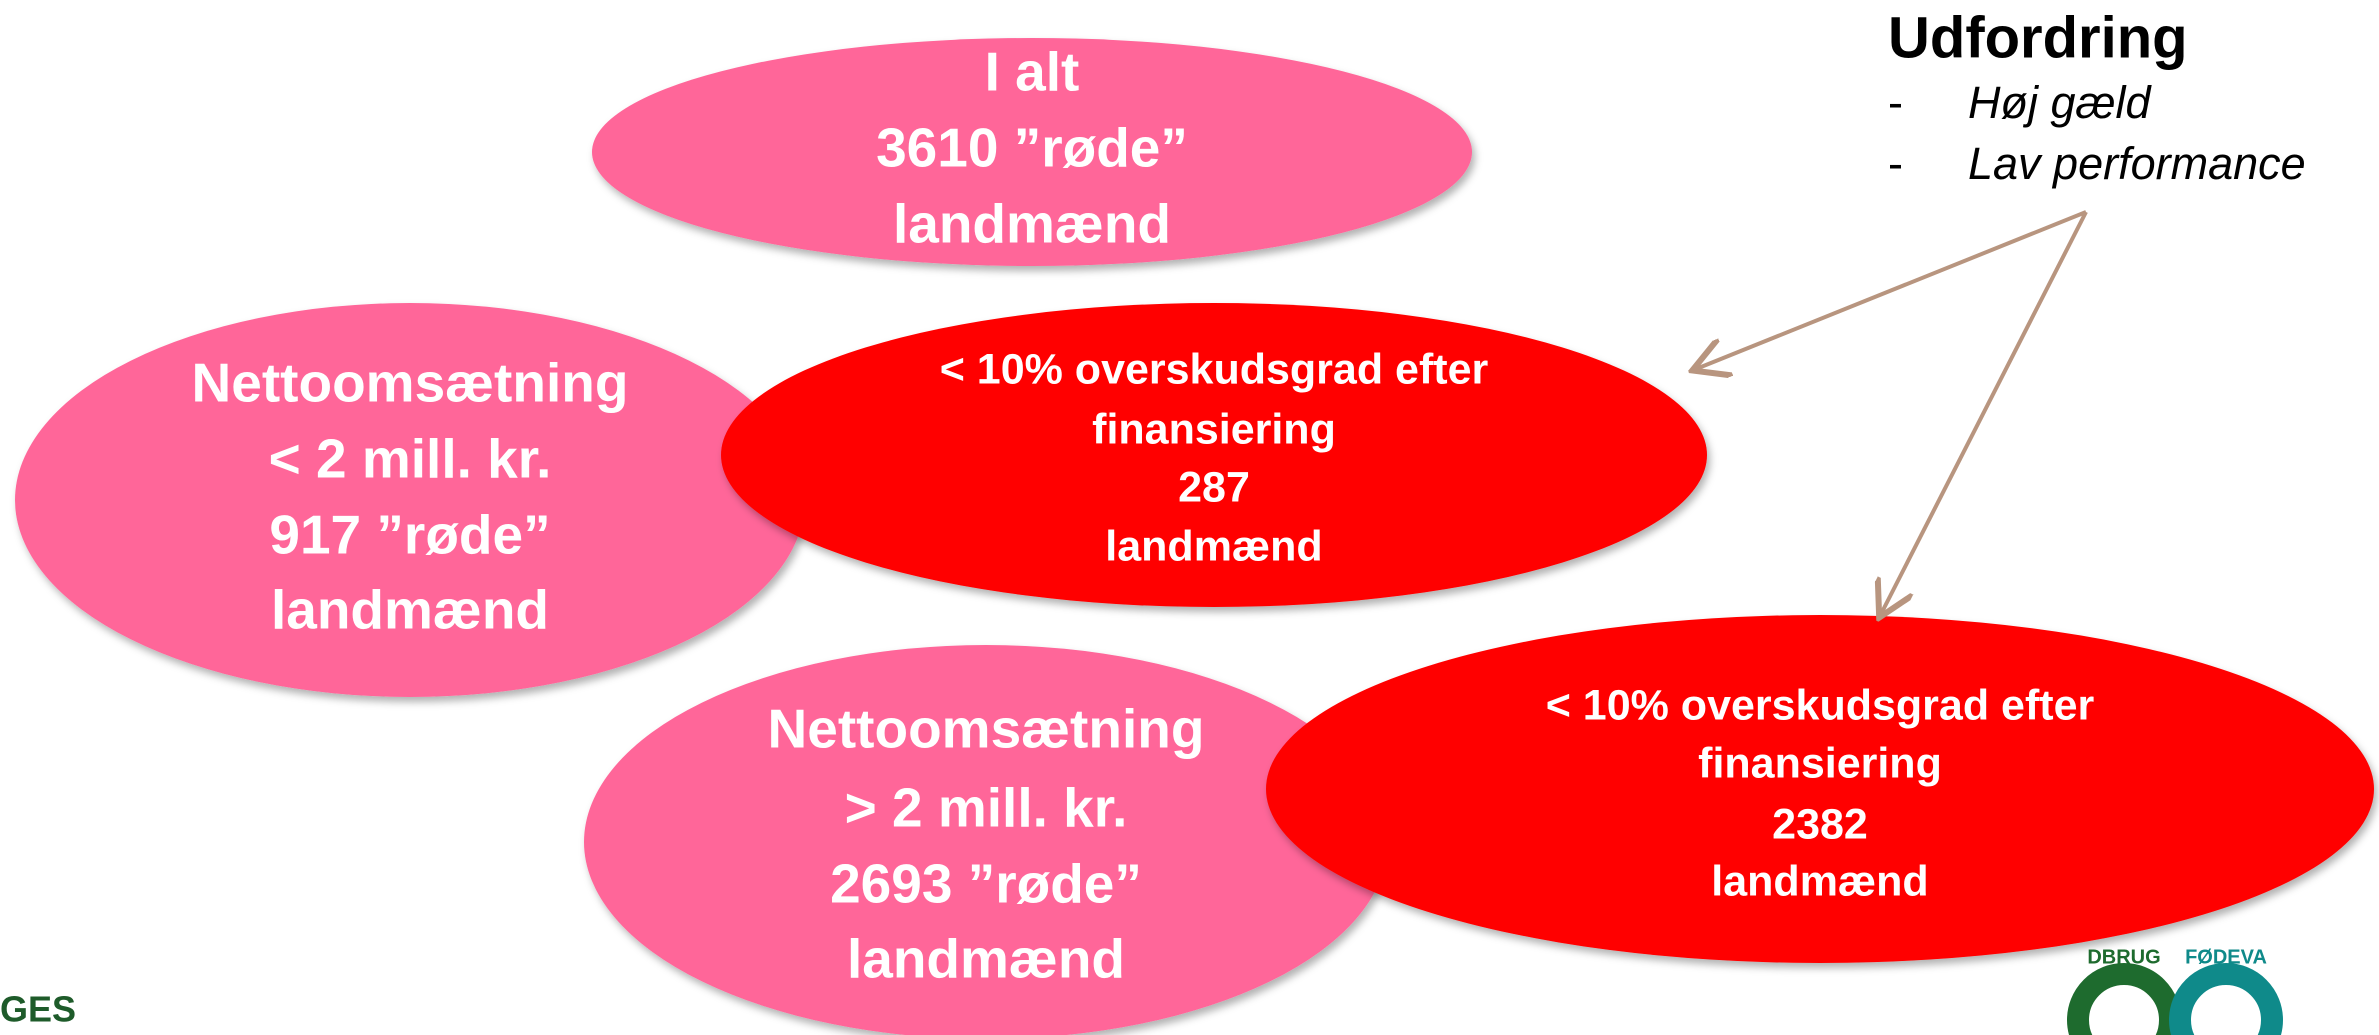 The image size is (2379, 1035). What do you see at coordinates (2060, 102) in the screenshot?
I see `challenge-item: Høj gæld` at bounding box center [2060, 102].